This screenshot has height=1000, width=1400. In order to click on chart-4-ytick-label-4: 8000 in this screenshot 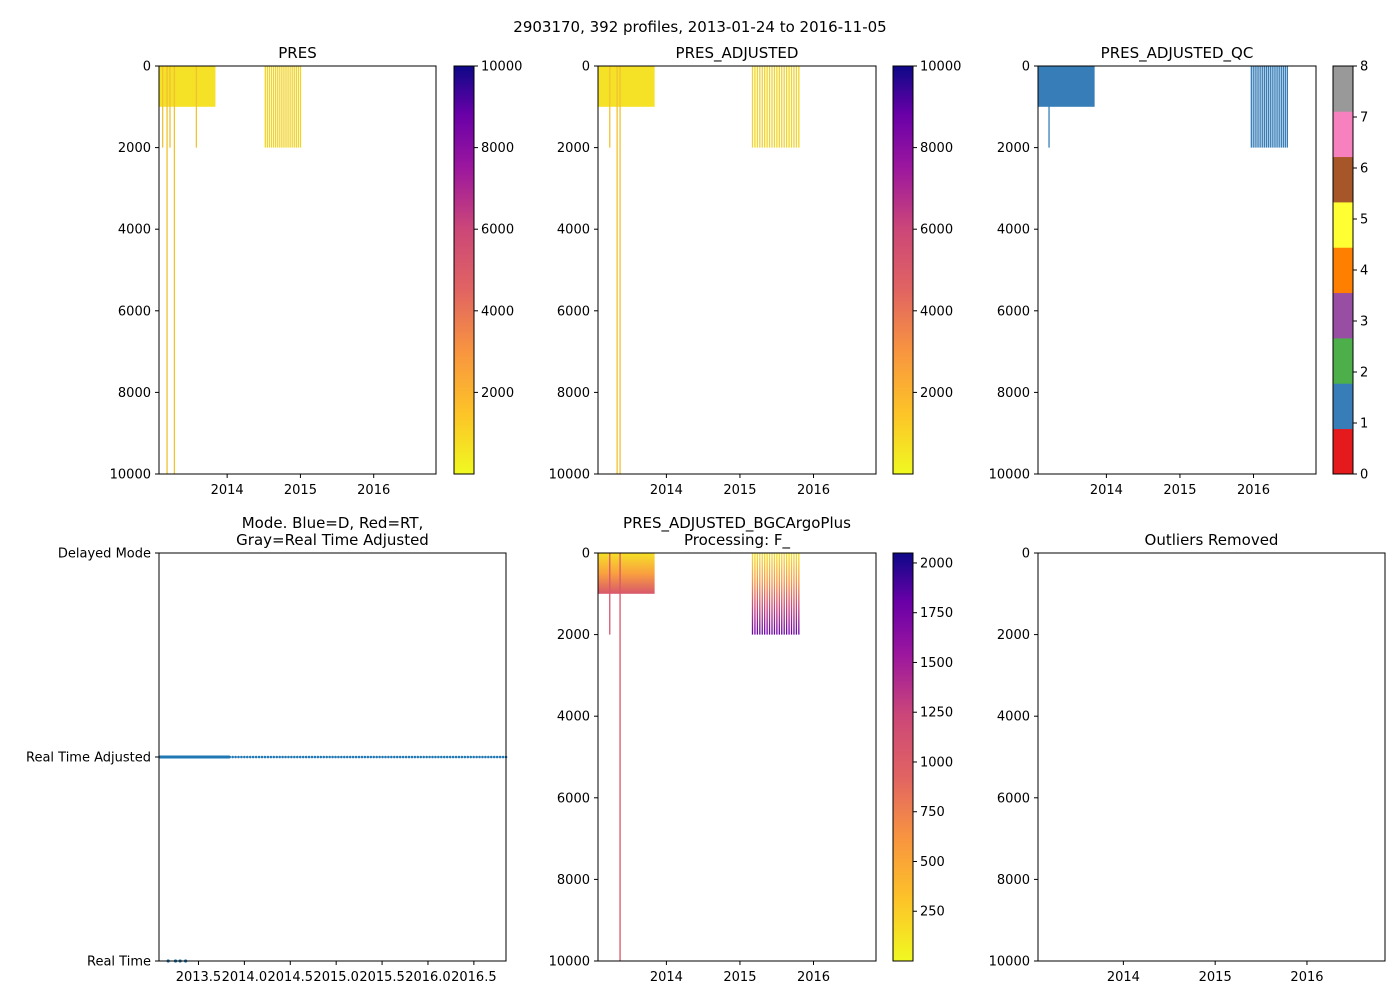, I will do `click(573, 880)`.